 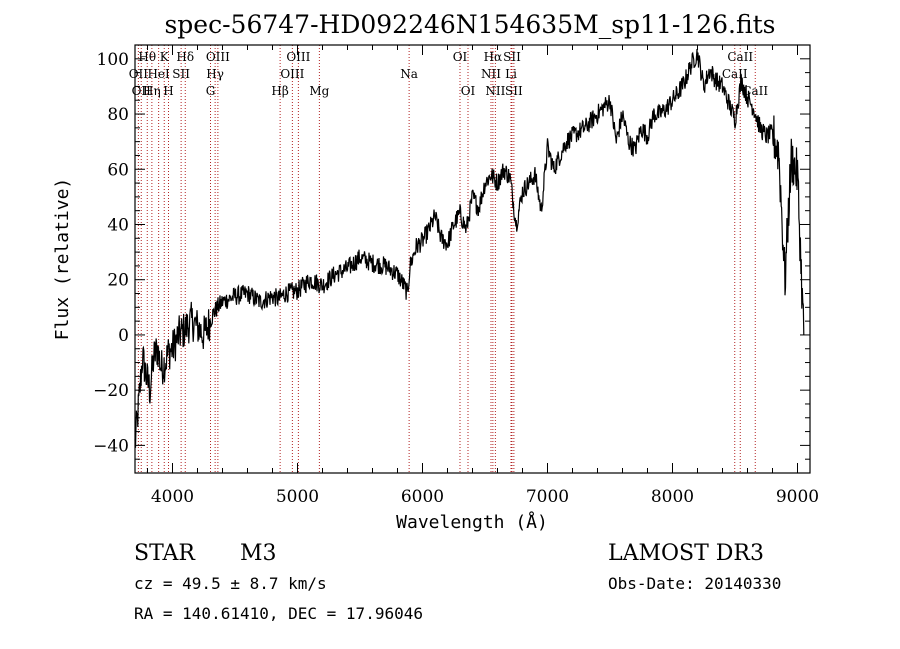 I want to click on y-tick-label: −40, so click(x=111, y=446).